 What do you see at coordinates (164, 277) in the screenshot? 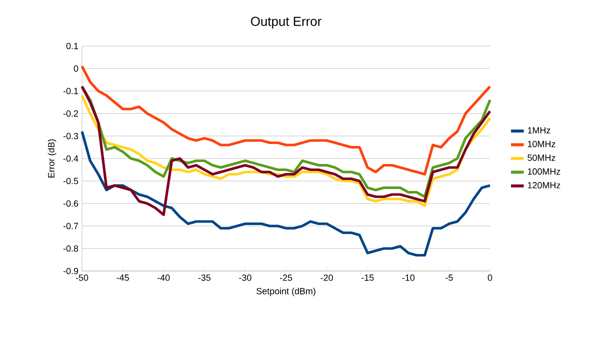
I see `x-tick-label: -40` at bounding box center [164, 277].